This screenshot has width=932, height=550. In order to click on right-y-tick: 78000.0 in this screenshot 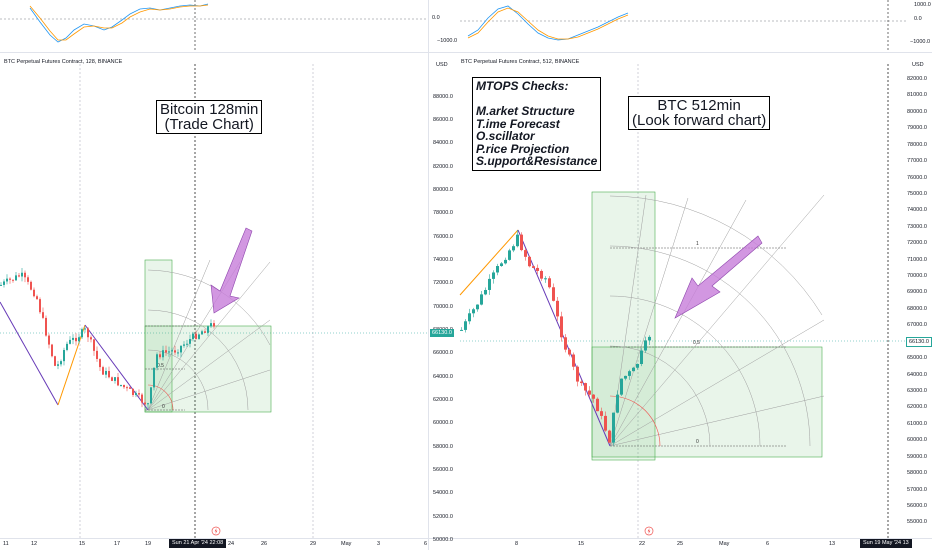, I will do `click(443, 213)`.